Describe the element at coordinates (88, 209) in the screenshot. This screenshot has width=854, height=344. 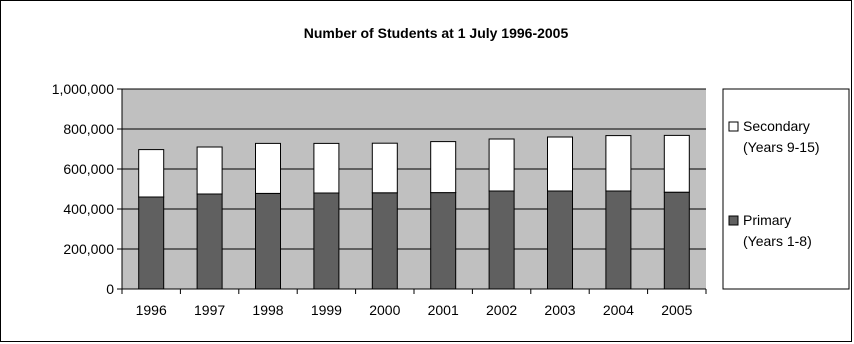
I see `y-tick-label: 400,000` at that location.